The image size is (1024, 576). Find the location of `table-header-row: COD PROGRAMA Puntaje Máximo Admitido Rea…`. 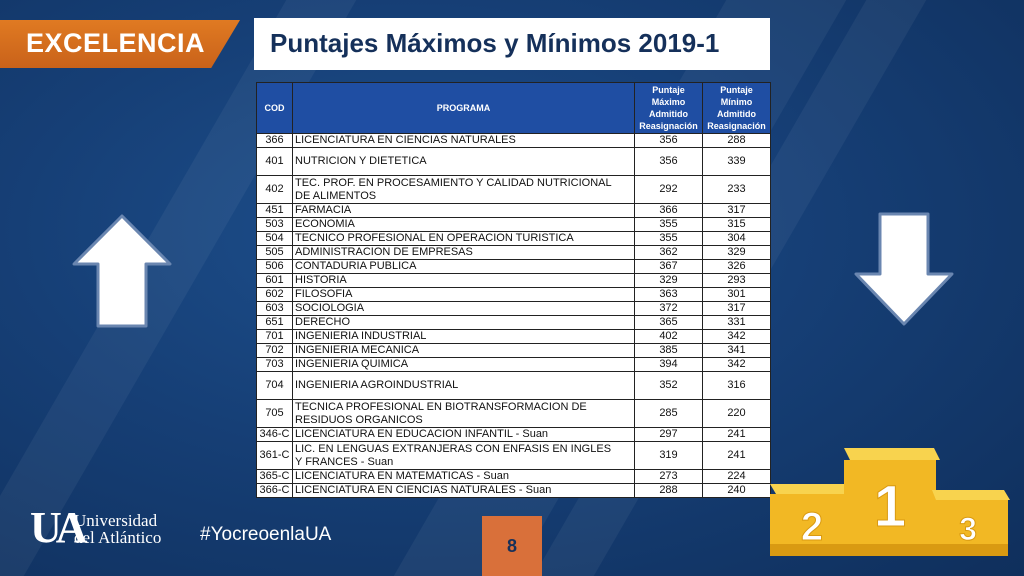

table-header-row: COD PROGRAMA Puntaje Máximo Admitido Rea… is located at coordinates (513, 108).